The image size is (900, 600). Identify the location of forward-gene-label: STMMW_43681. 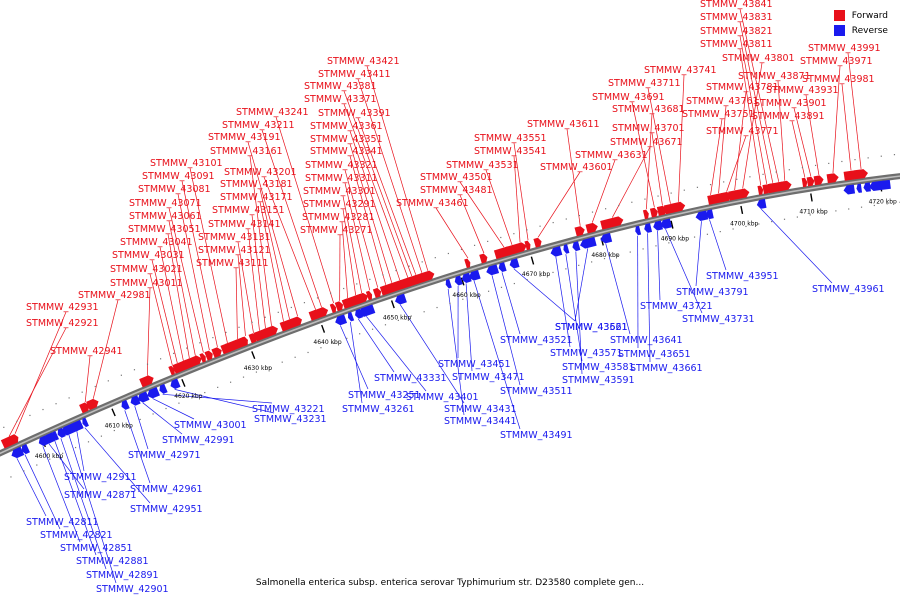
(648, 109).